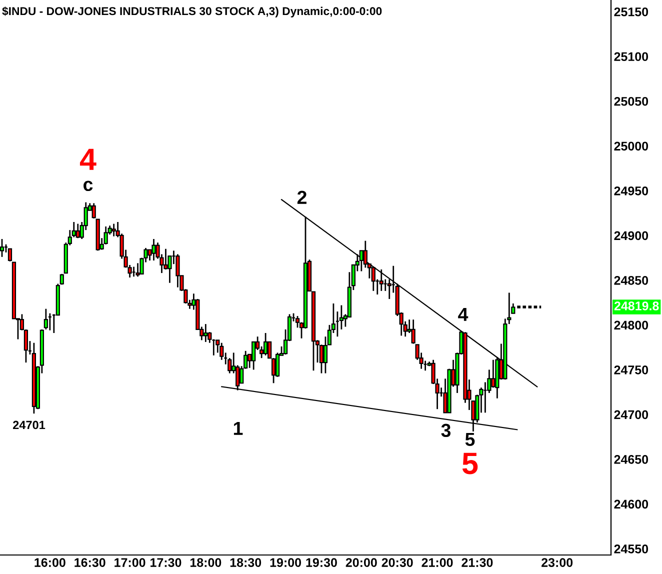 This screenshot has height=574, width=662. Describe the element at coordinates (397, 562) in the screenshot. I see `x-tick-label: 20:30` at that location.